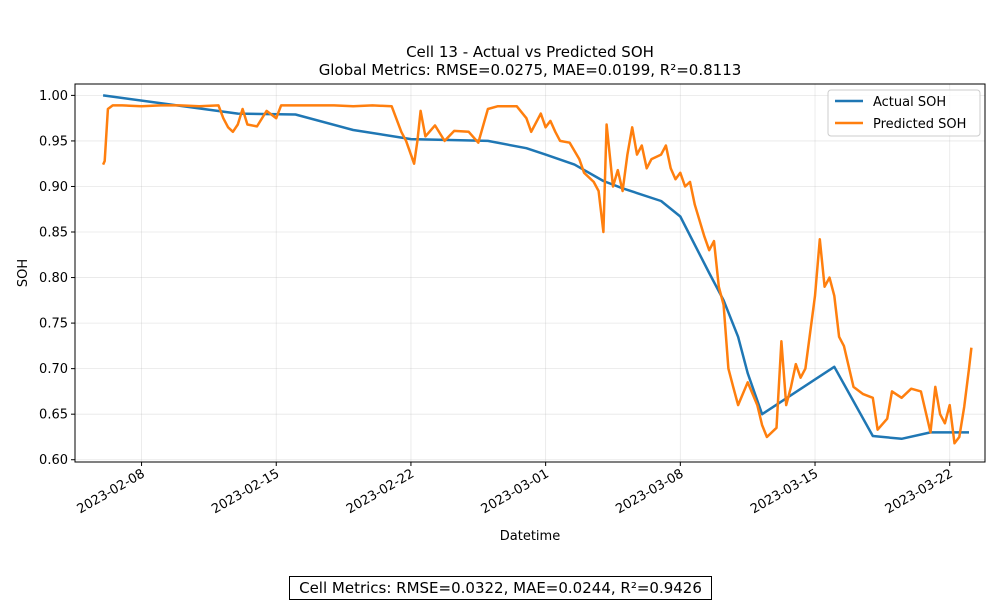  I want to click on y-tick-label: 0.80, so click(53, 278).